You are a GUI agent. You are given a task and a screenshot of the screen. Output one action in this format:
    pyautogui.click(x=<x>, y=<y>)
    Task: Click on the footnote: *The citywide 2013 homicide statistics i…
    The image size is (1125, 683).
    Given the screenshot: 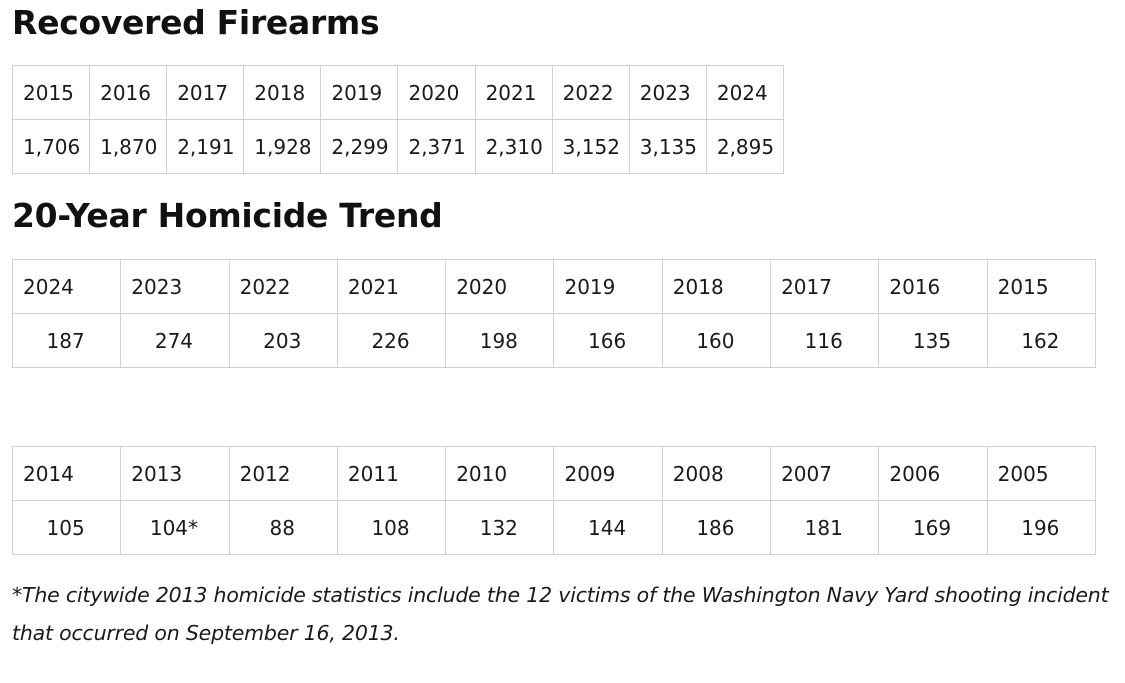 What is the action you would take?
    pyautogui.click(x=560, y=614)
    